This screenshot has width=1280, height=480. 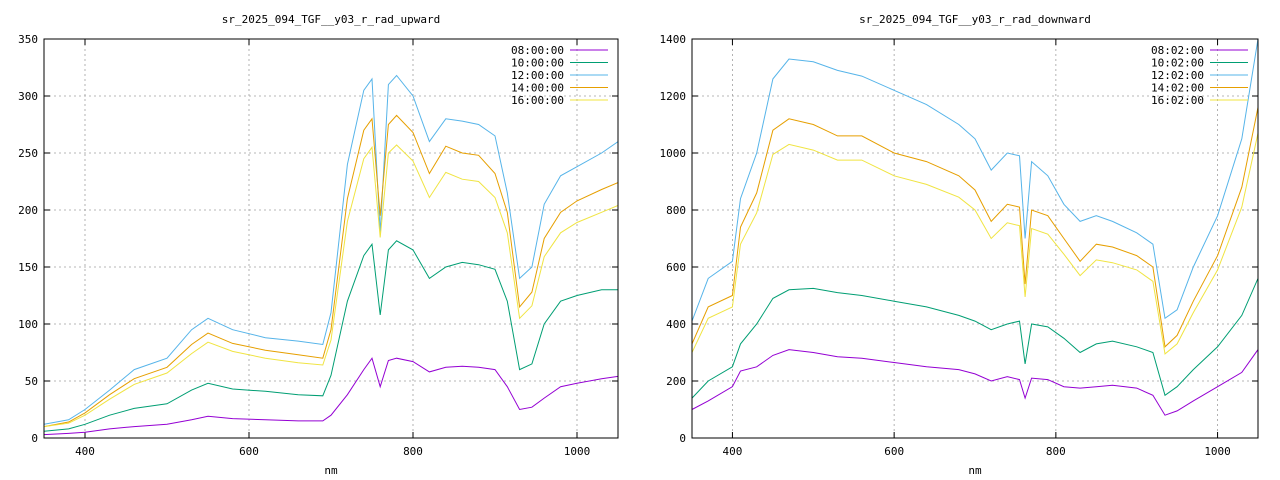 What do you see at coordinates (537, 50) in the screenshot?
I see `legend-label: 08:00:00` at bounding box center [537, 50].